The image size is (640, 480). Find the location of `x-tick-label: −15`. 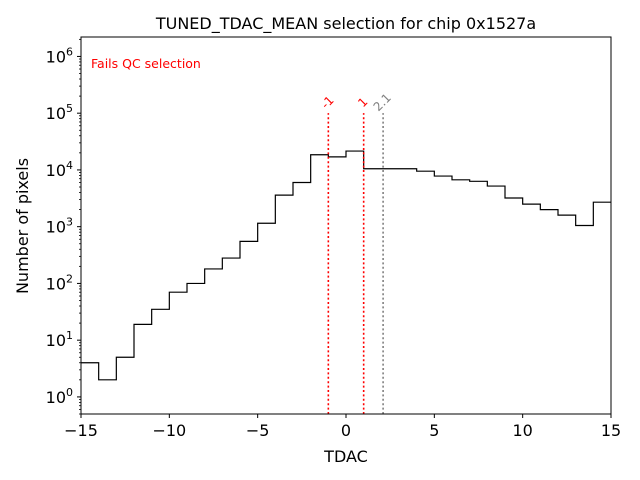

x-tick-label: −15 is located at coordinates (81, 430).